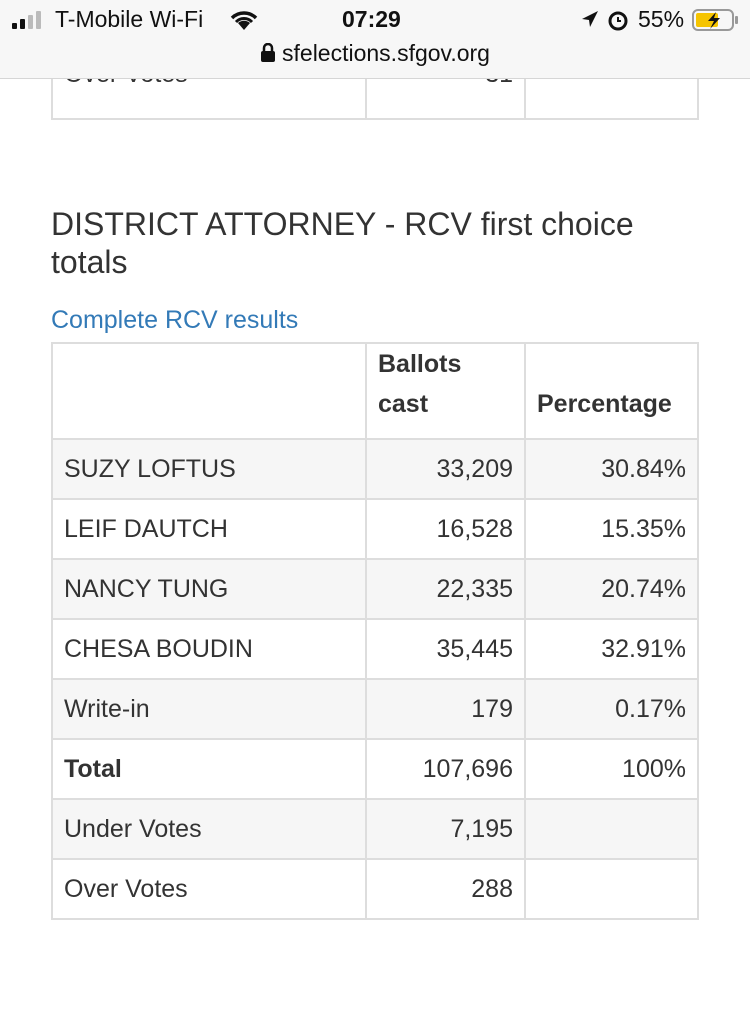  I want to click on table-row: CHESA BOUDIN 35,445 32.91%, so click(375, 649).